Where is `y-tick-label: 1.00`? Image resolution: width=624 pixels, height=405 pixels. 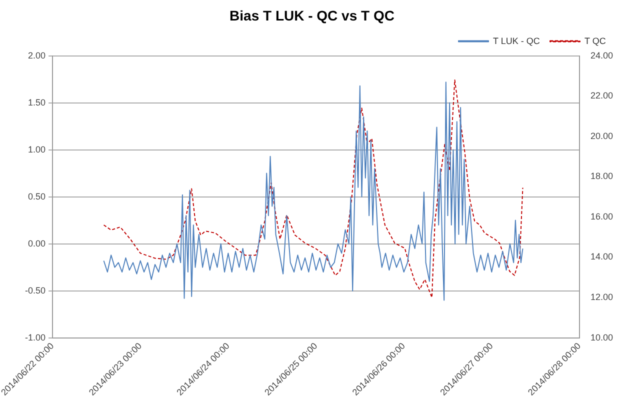
y-tick-label: 1.00 is located at coordinates (37, 149).